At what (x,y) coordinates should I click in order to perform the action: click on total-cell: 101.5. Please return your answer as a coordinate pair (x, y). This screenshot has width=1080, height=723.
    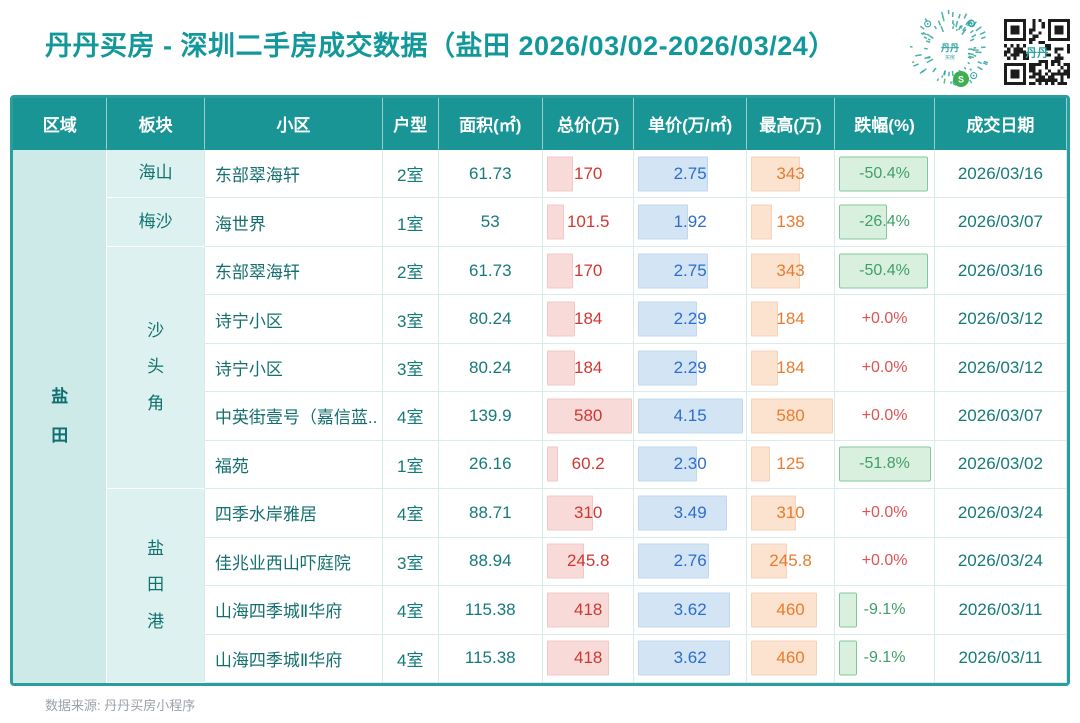
    Looking at the image, I should click on (588, 222).